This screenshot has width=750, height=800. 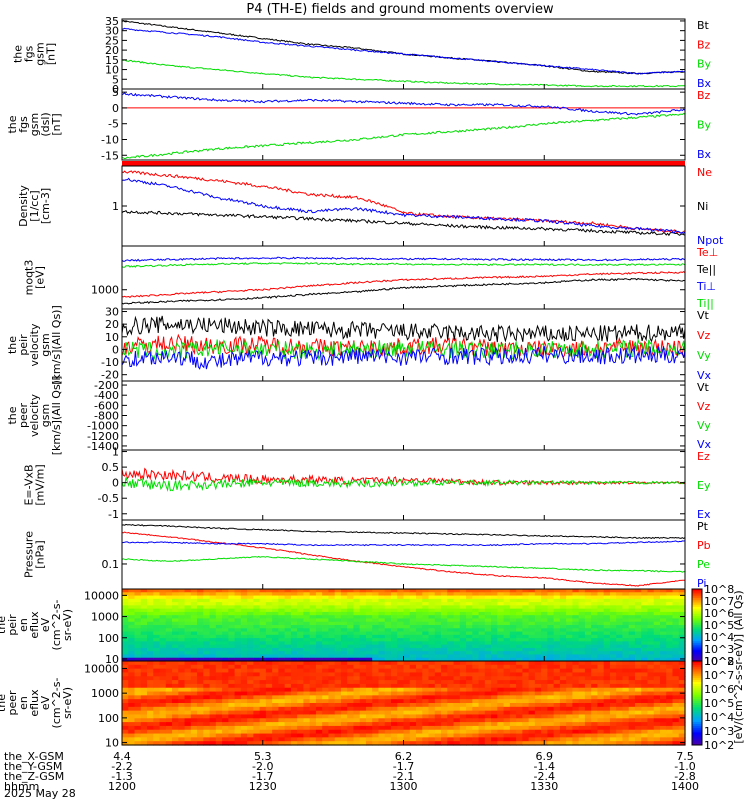 I want to click on y-axis-label-line: peir, so click(x=12, y=625).